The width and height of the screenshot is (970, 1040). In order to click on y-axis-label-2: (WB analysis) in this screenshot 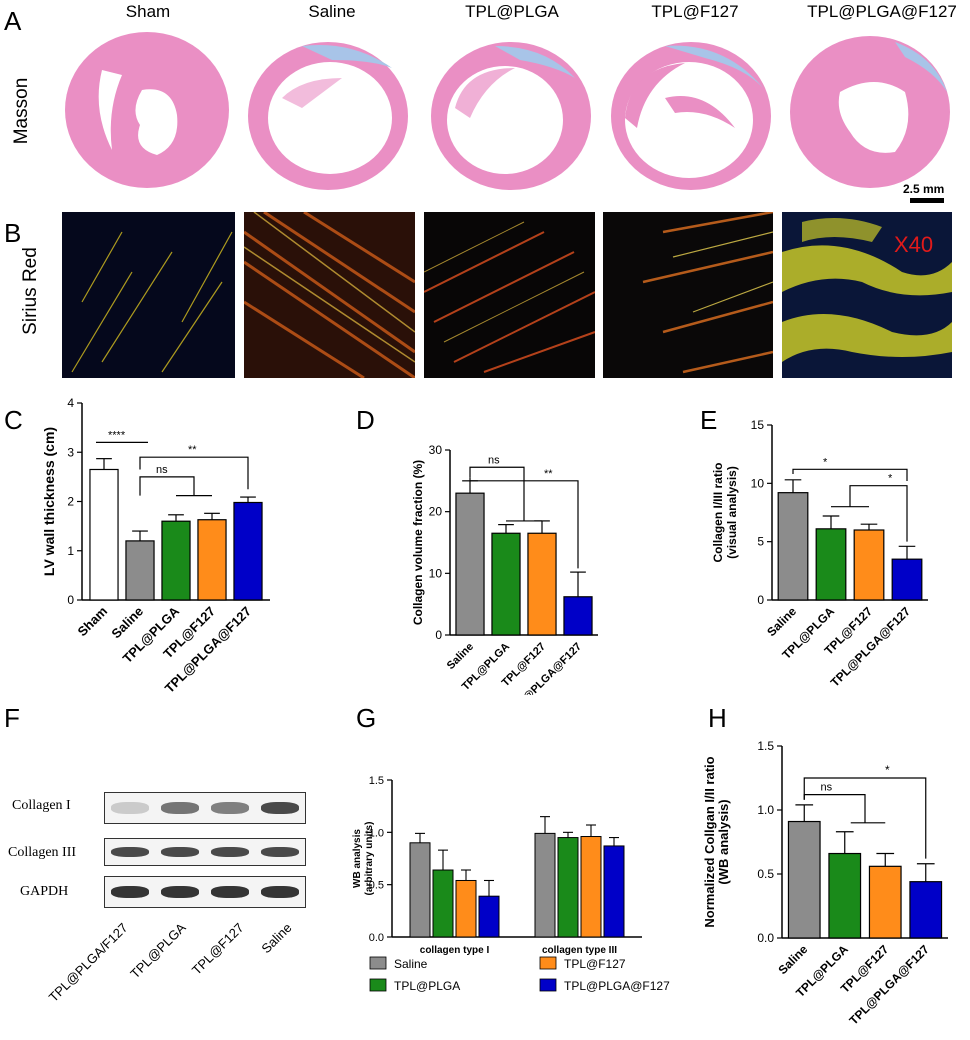, I will do `click(723, 841)`.